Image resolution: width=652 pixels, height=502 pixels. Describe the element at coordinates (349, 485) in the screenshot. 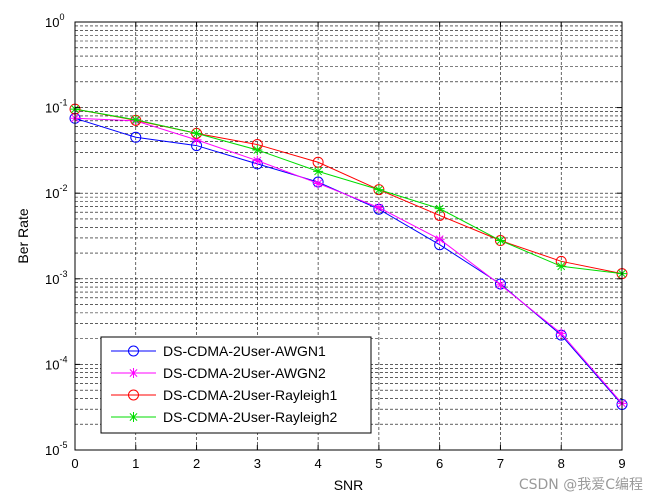

I see `x-axis-label: SNR` at that location.